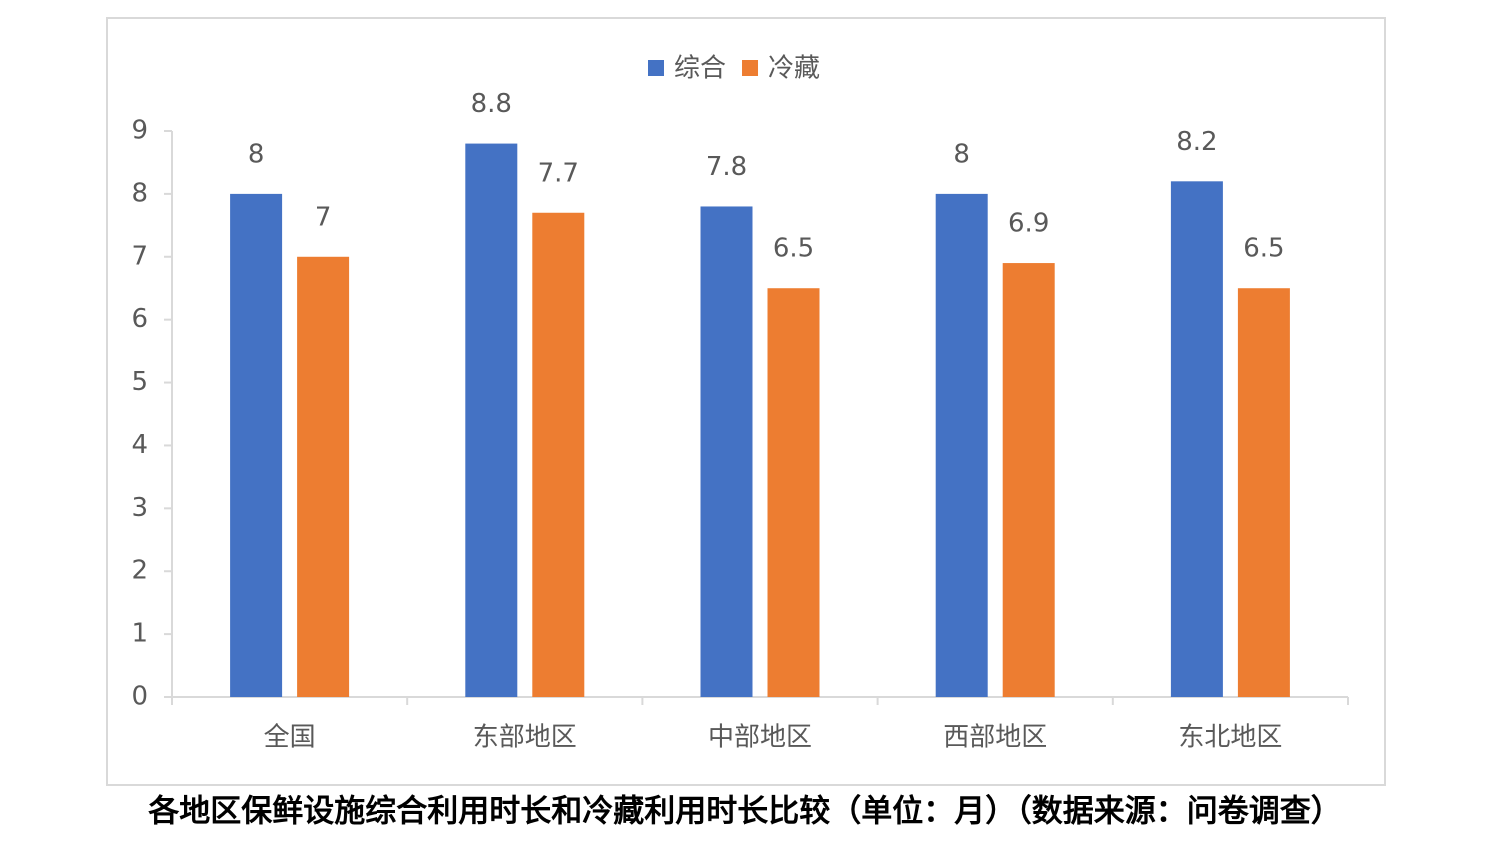 Image resolution: width=1500 pixels, height=853 pixels. What do you see at coordinates (139, 508) in the screenshot?
I see `y-tick-label: 3` at bounding box center [139, 508].